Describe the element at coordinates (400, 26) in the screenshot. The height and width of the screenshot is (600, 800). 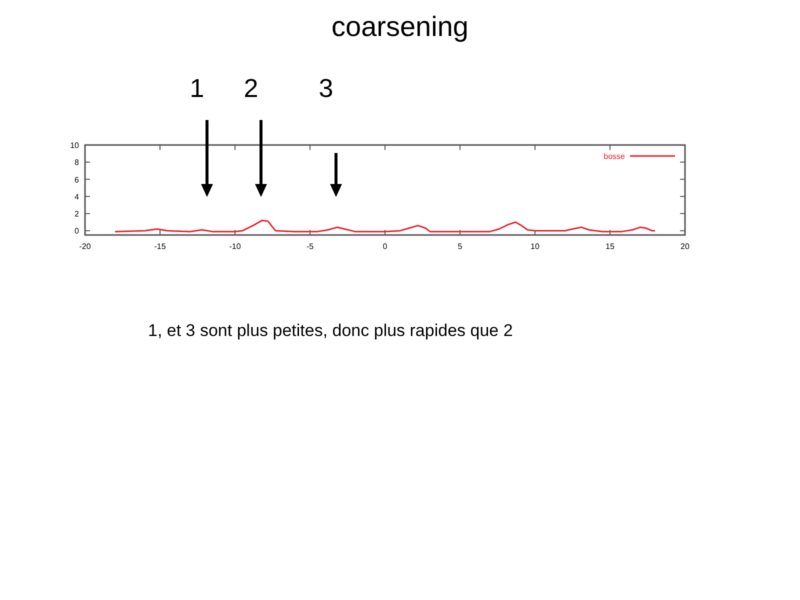
I see `chart-title: coarsening` at that location.